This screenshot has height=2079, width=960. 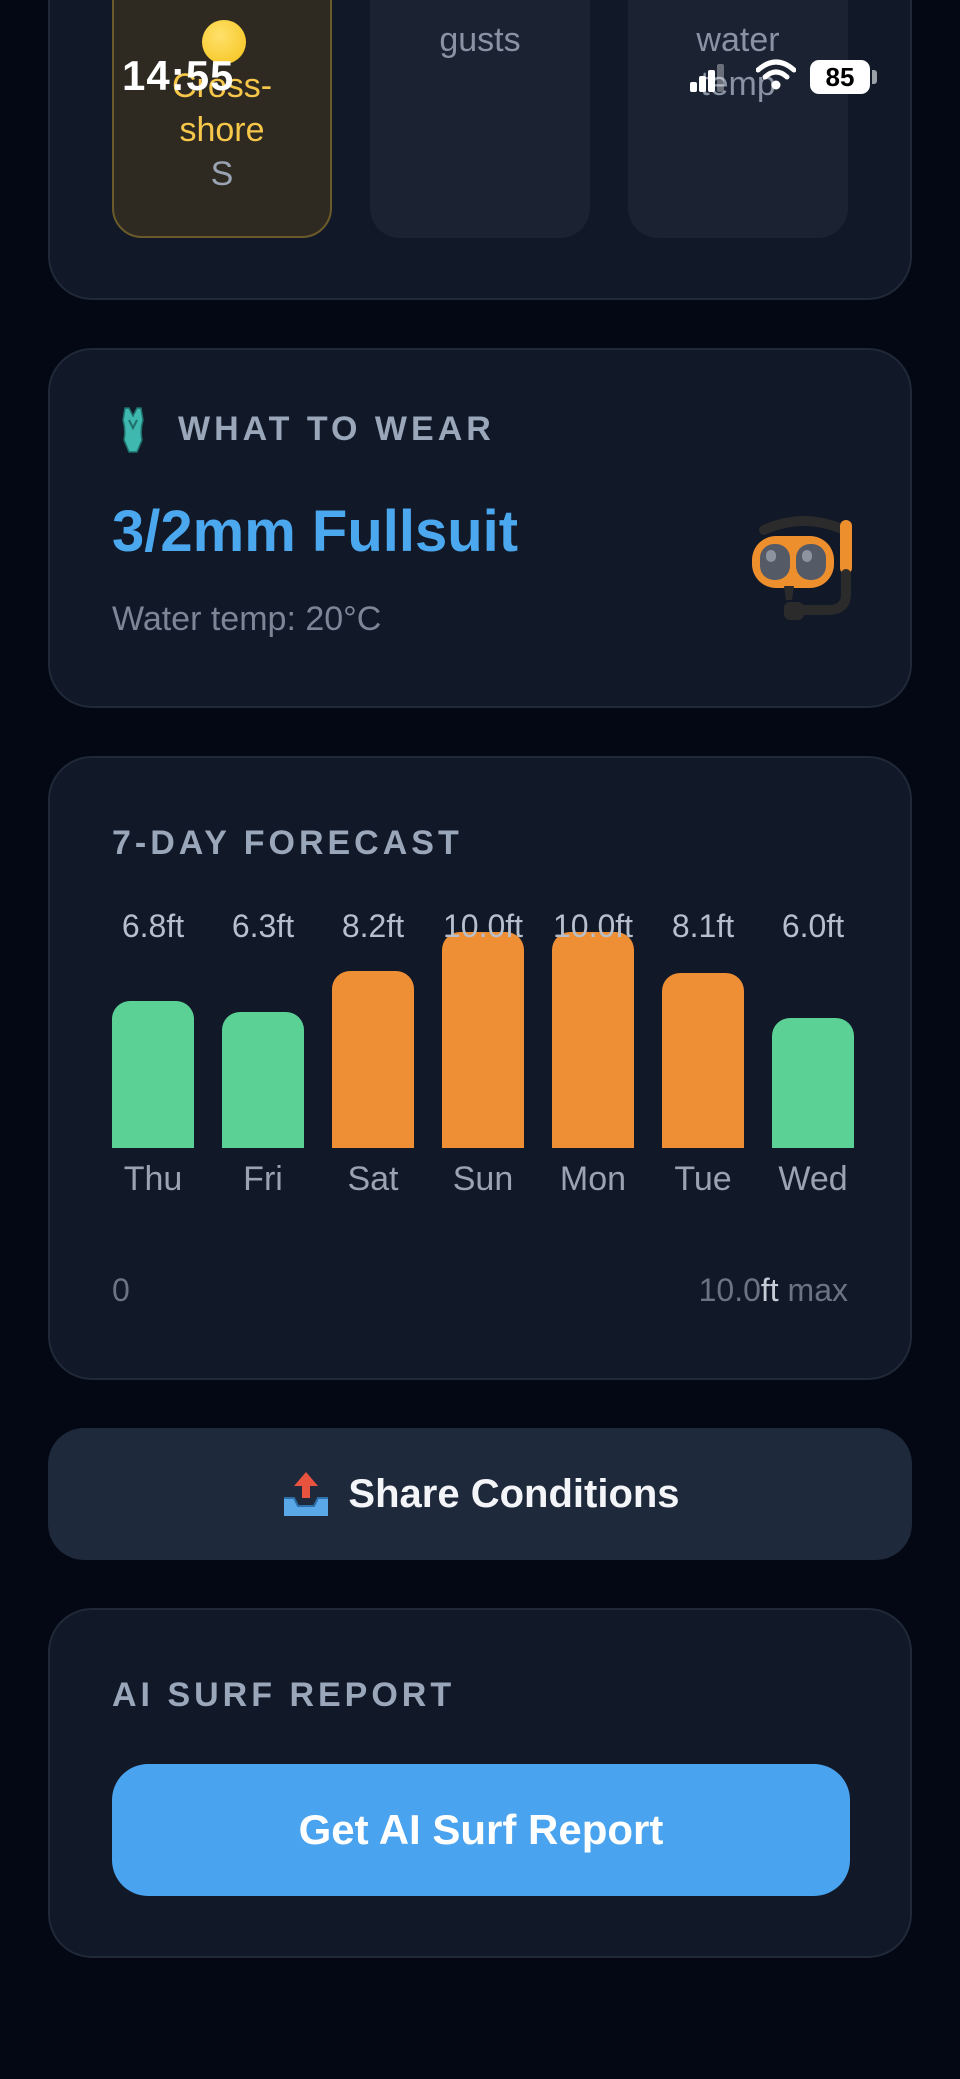 I want to click on water-label: water, so click(x=738, y=40).